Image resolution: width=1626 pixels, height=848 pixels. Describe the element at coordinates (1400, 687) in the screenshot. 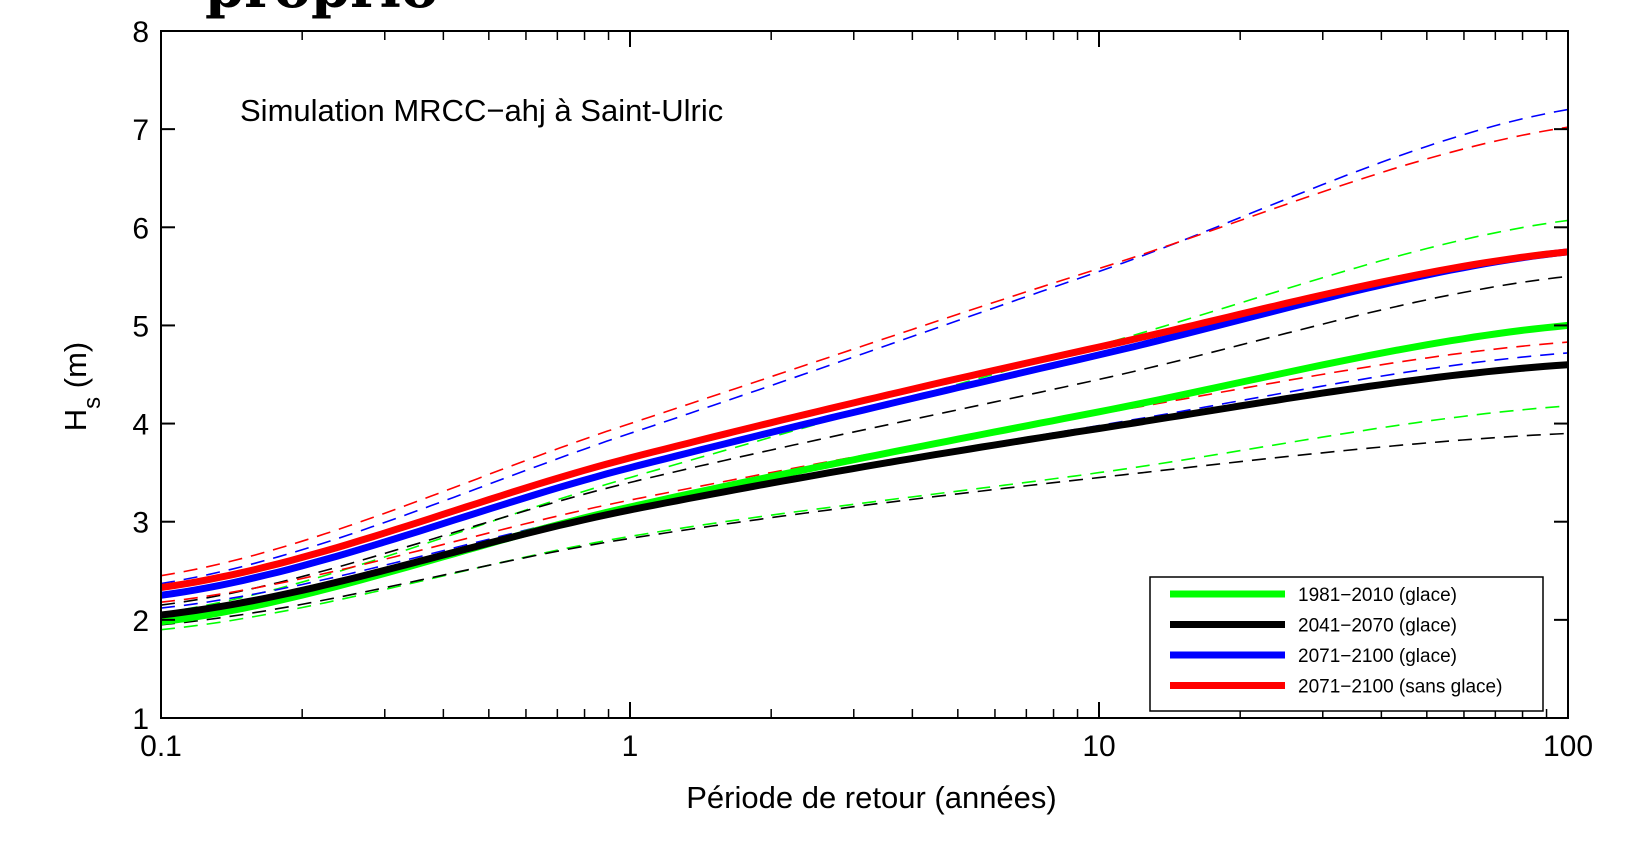

I see `legend-label-2071-2100-sans-glace: 2071−2100 (sans glace)` at that location.